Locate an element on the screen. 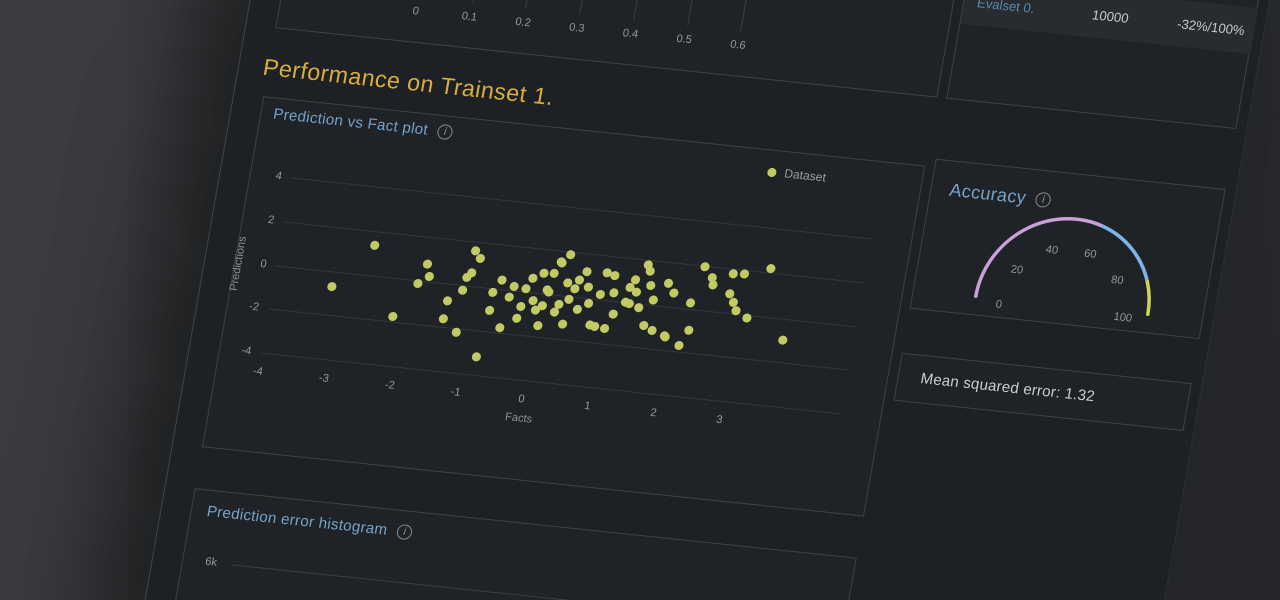  evalset-range-value: -32%/100% is located at coordinates (1211, 26).